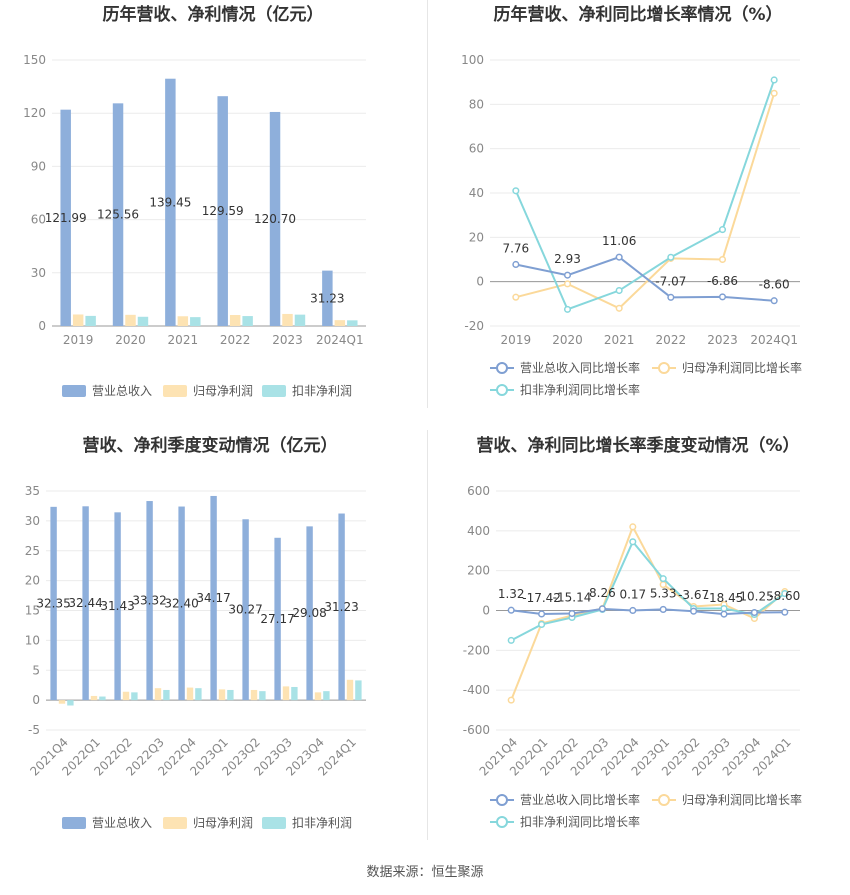 The image size is (850, 895). Describe the element at coordinates (322, 823) in the screenshot. I see `legend-label-3: 扣非净利润` at that location.